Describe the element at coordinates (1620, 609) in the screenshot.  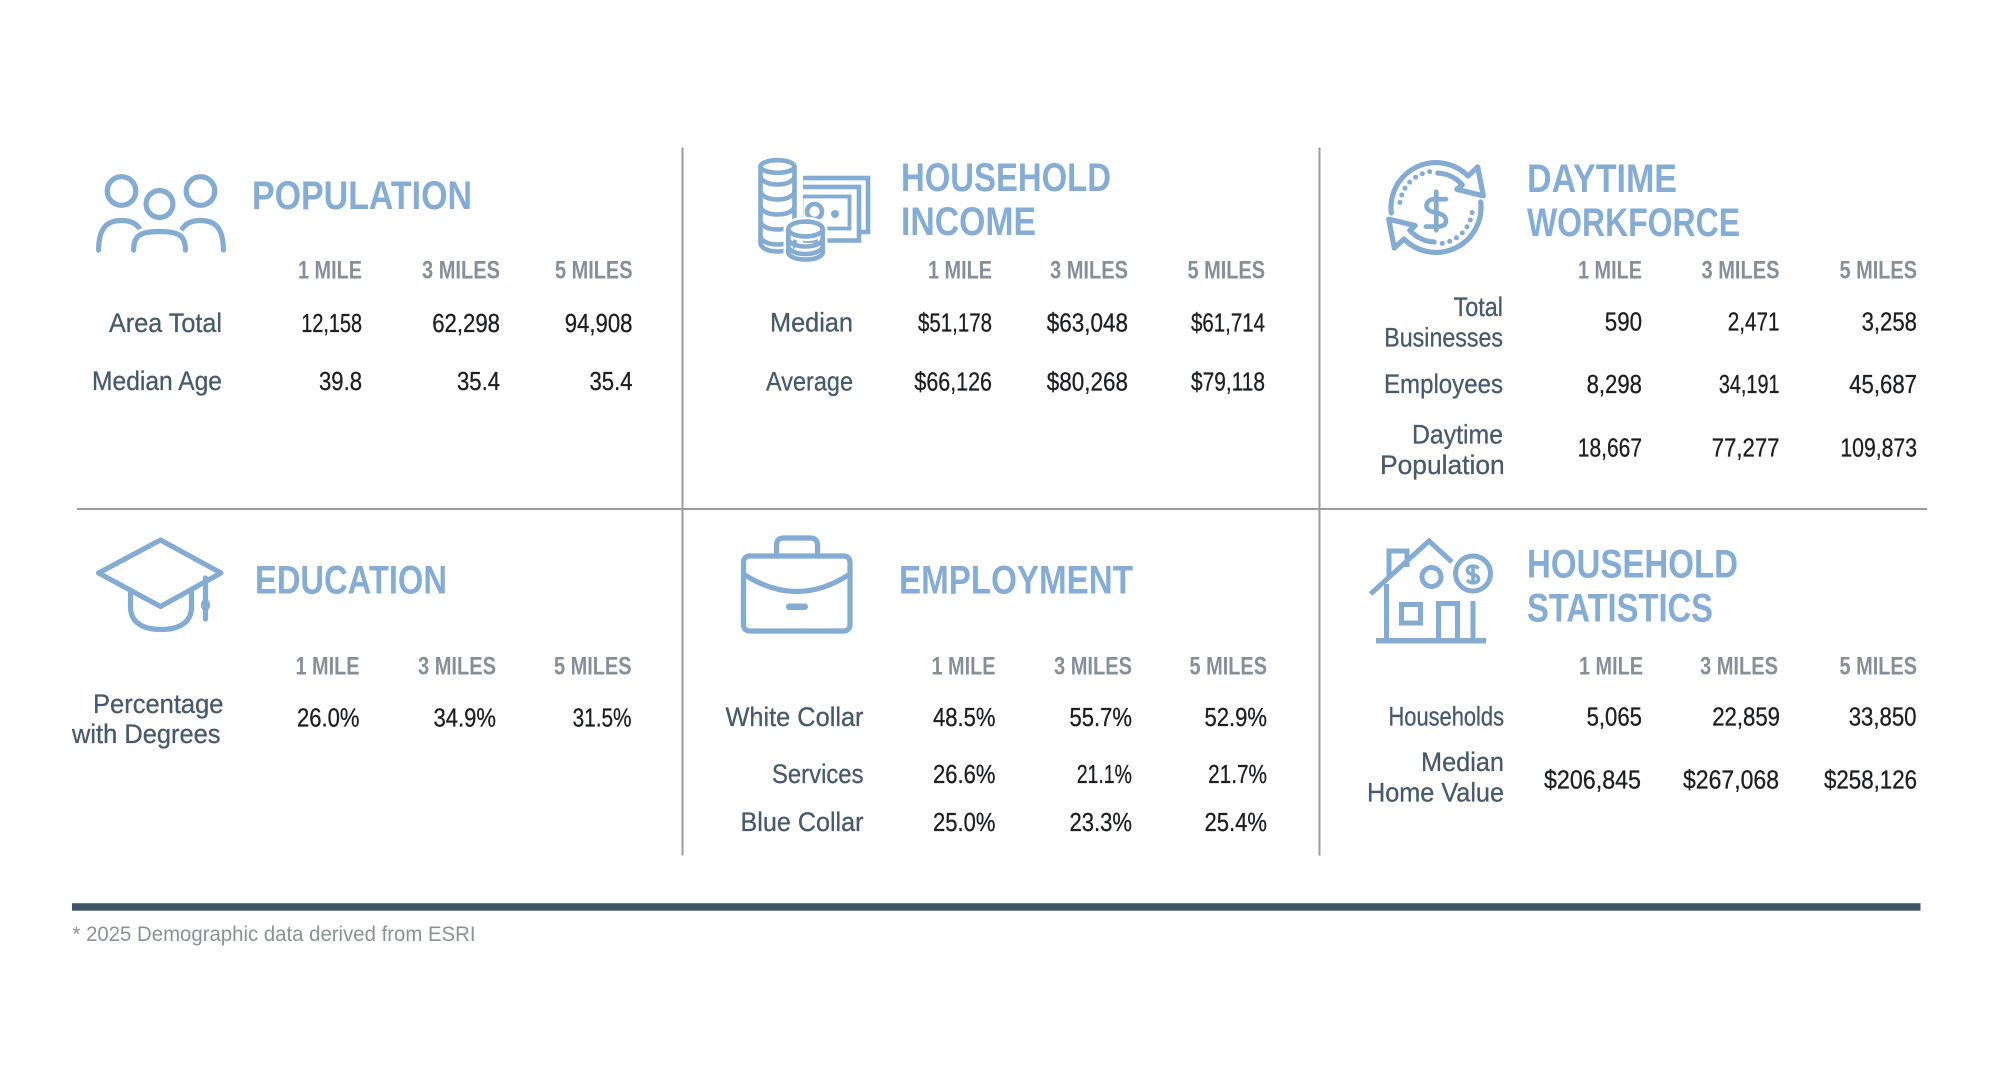
I see `svg-text: STATISTICS` at that location.